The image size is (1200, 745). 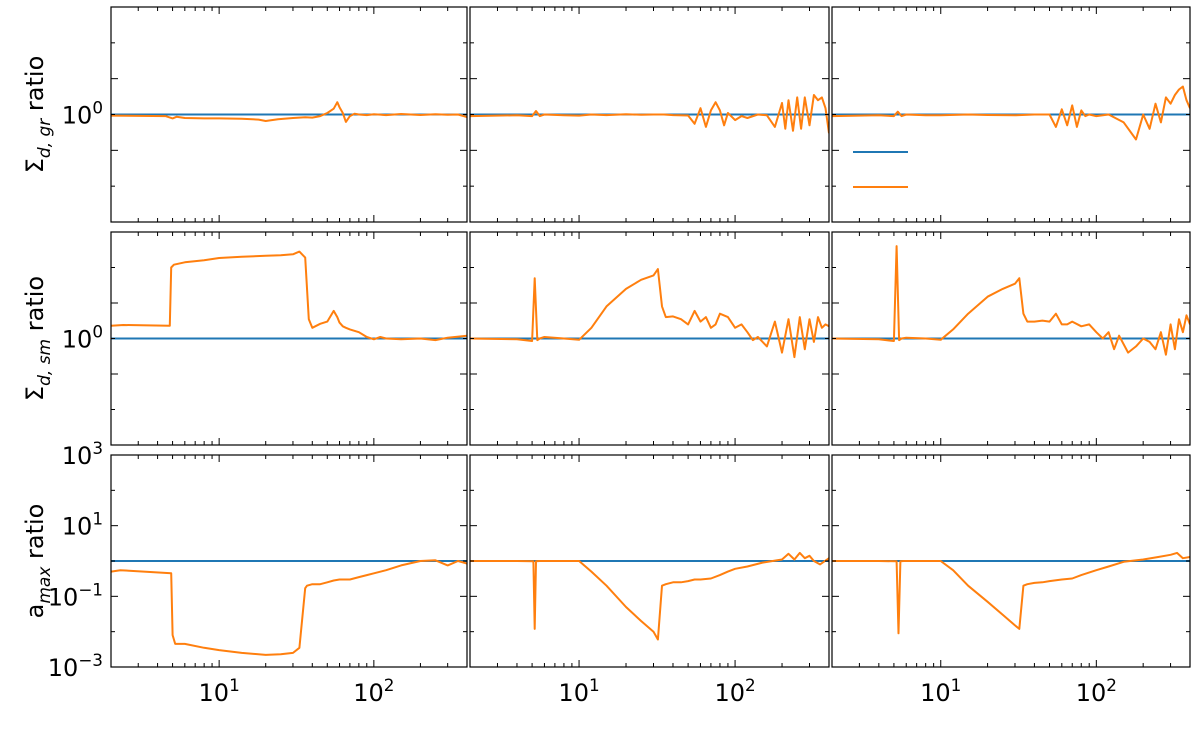 I want to click on panel-r2-c1, so click(x=289, y=338).